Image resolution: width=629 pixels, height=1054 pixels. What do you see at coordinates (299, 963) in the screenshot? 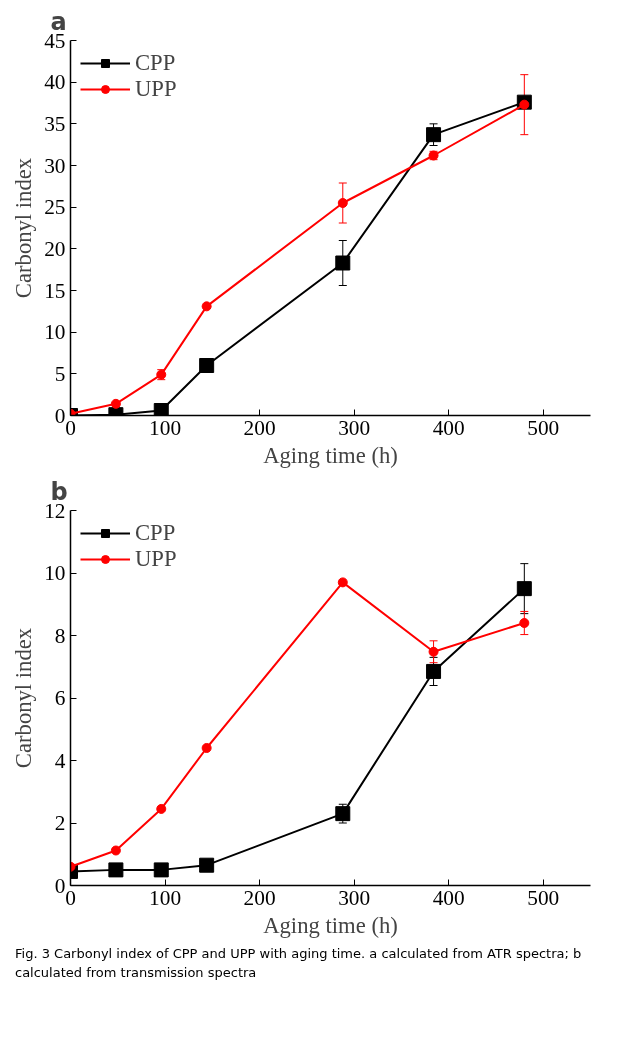
I see `caption: Fig. 3 Carbonyl index of CPP and UPP with aging time. a calculated from ATR spectra; b calculated from transmission spectra` at bounding box center [299, 963].